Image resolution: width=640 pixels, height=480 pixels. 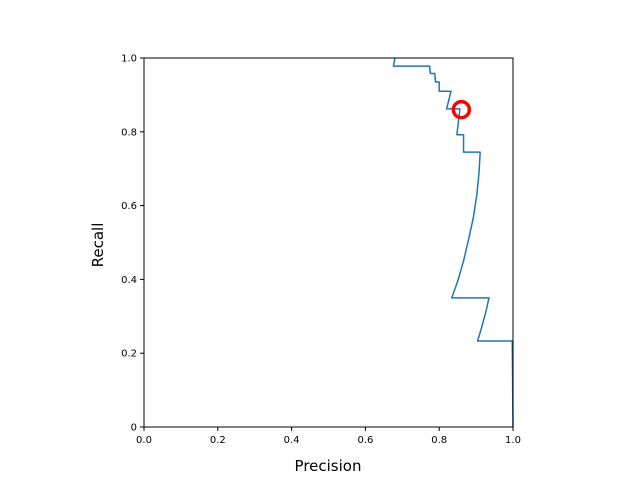 I want to click on y-tick-label: 0.4, so click(x=129, y=280).